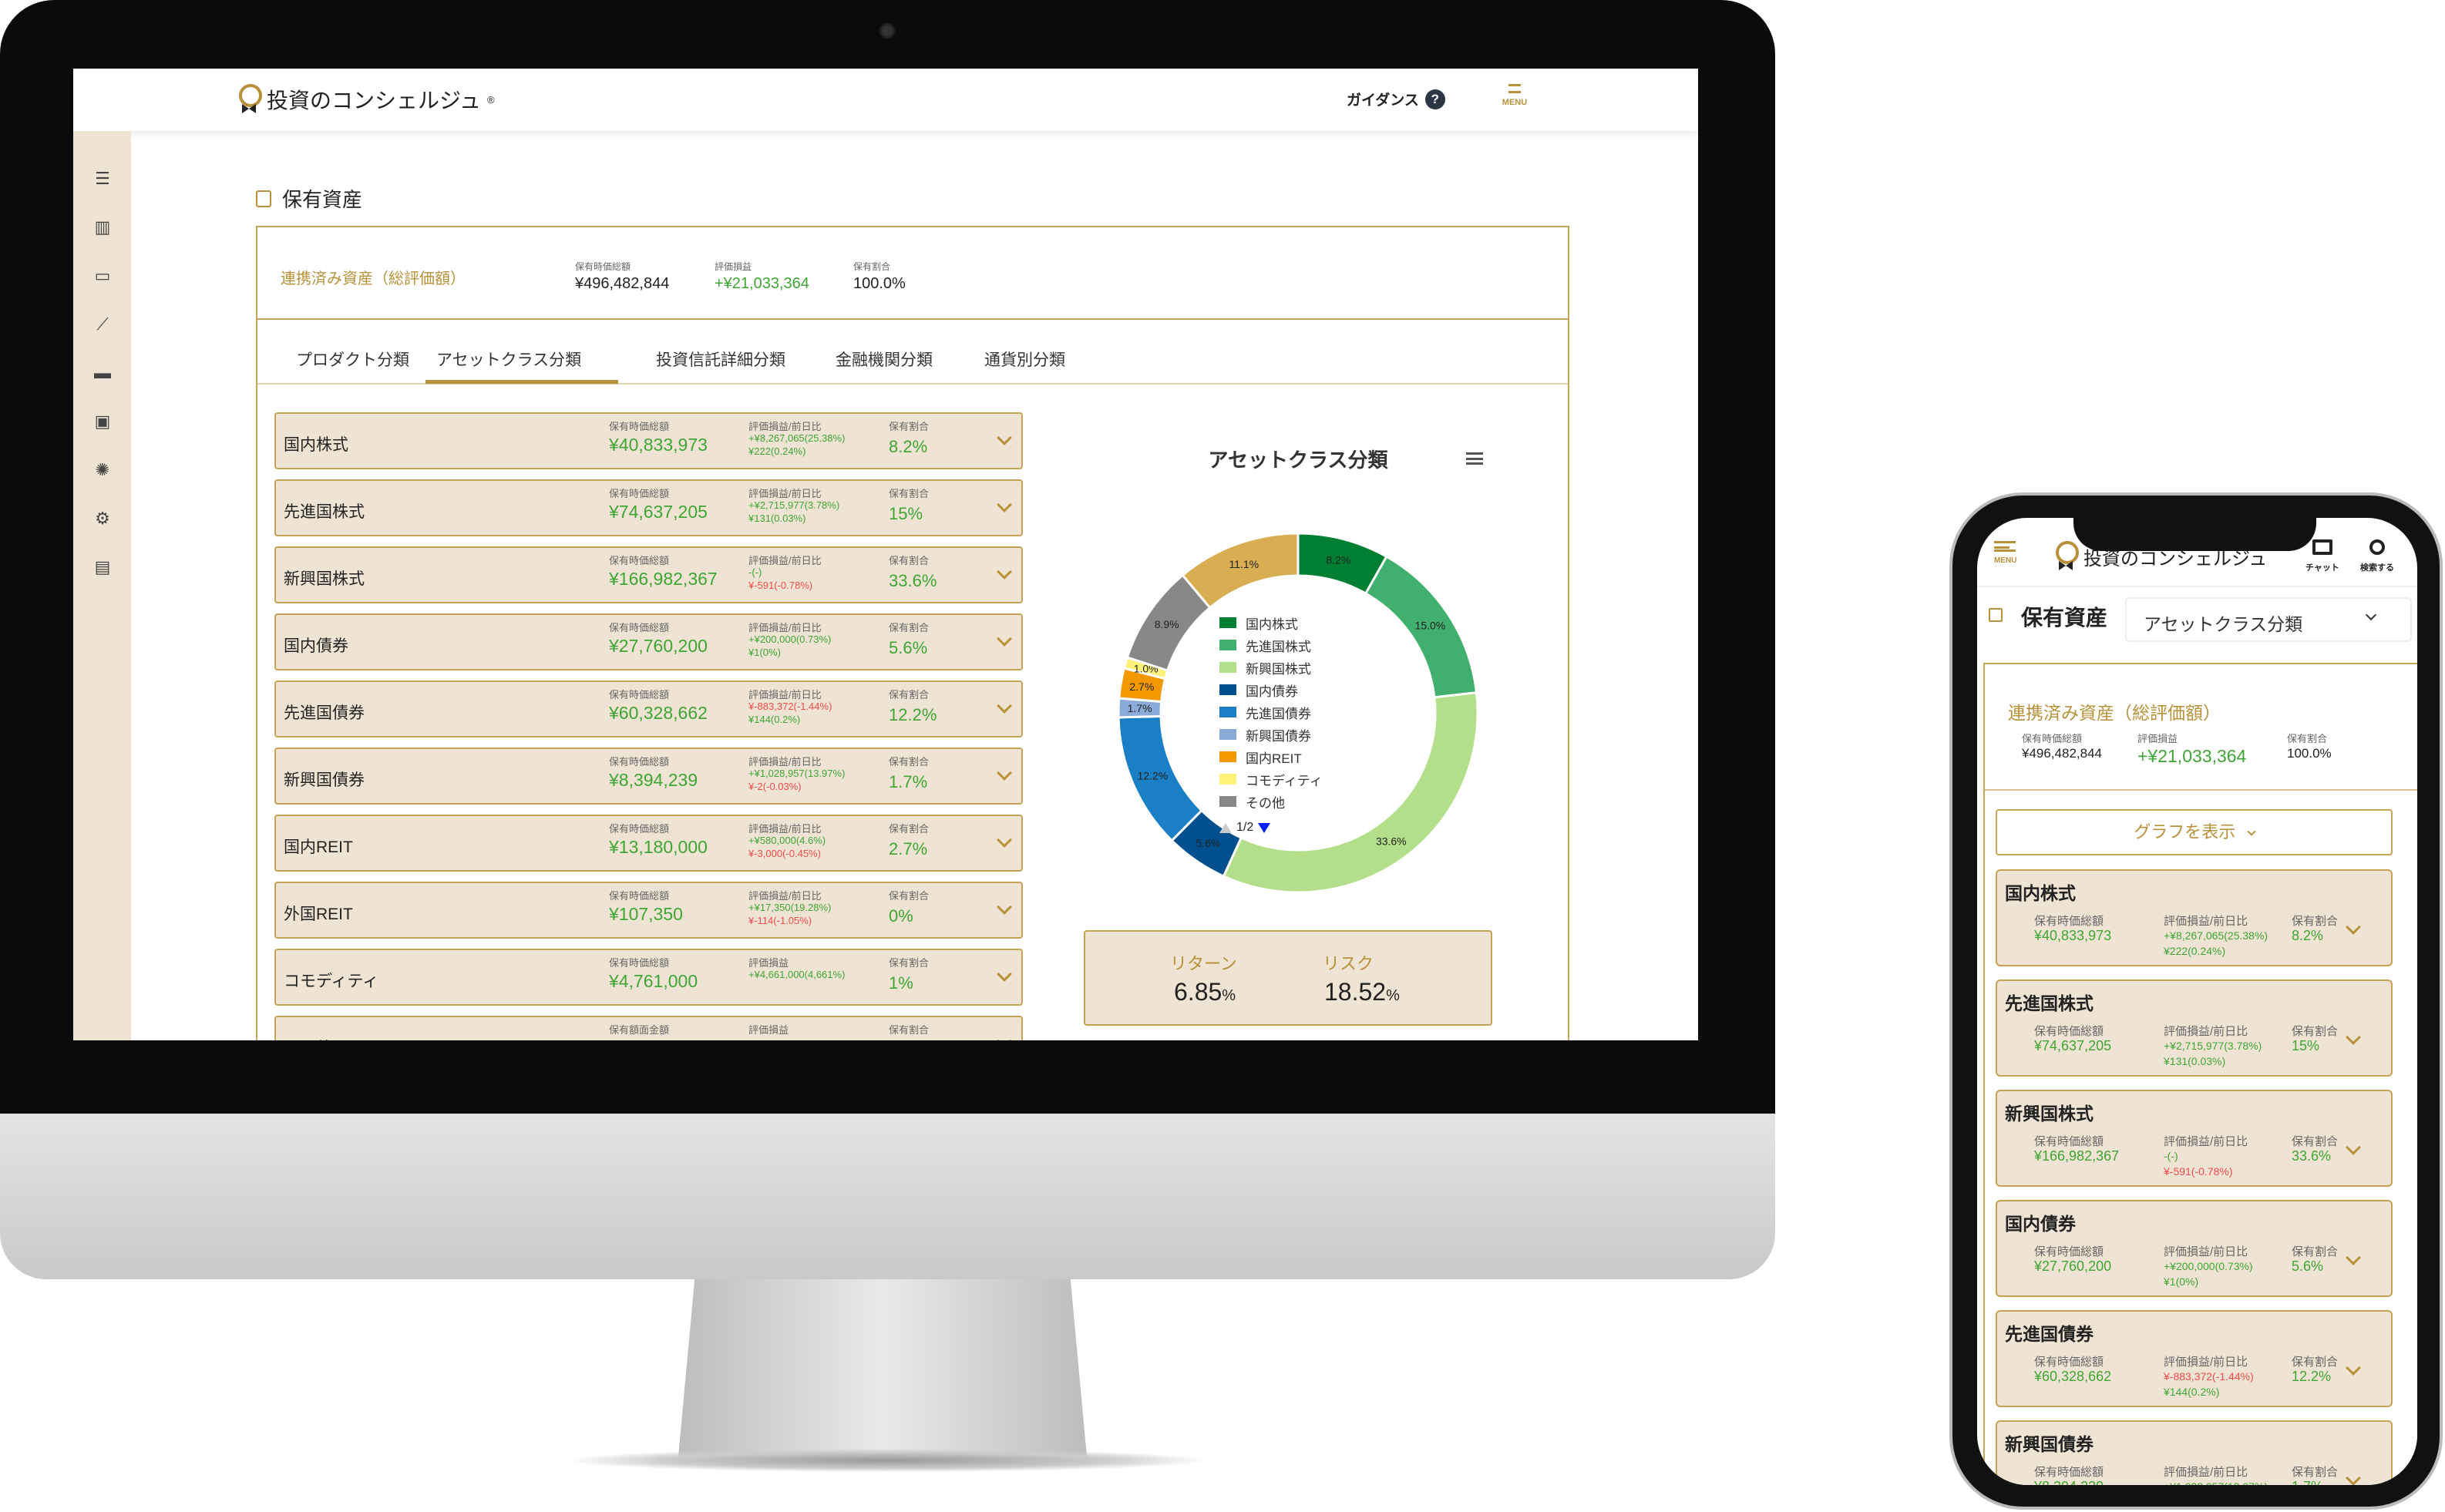 This screenshot has width=2445, height=1512. Describe the element at coordinates (352, 360) in the screenshot. I see `tab-0: プロダクト分類` at that location.